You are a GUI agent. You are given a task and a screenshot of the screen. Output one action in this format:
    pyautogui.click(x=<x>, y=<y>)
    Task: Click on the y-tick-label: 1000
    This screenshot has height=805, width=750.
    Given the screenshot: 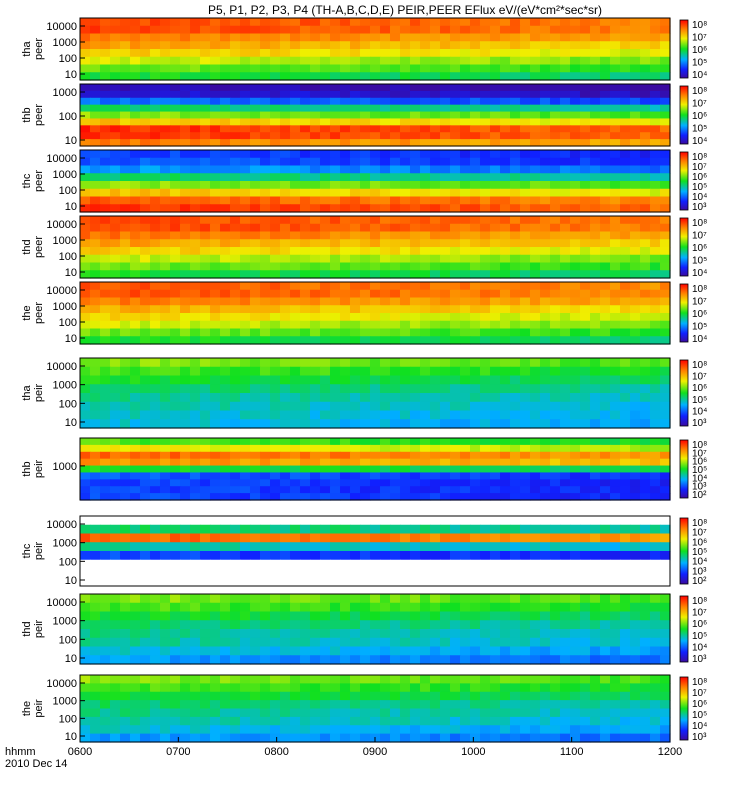 What is the action you would take?
    pyautogui.click(x=65, y=386)
    